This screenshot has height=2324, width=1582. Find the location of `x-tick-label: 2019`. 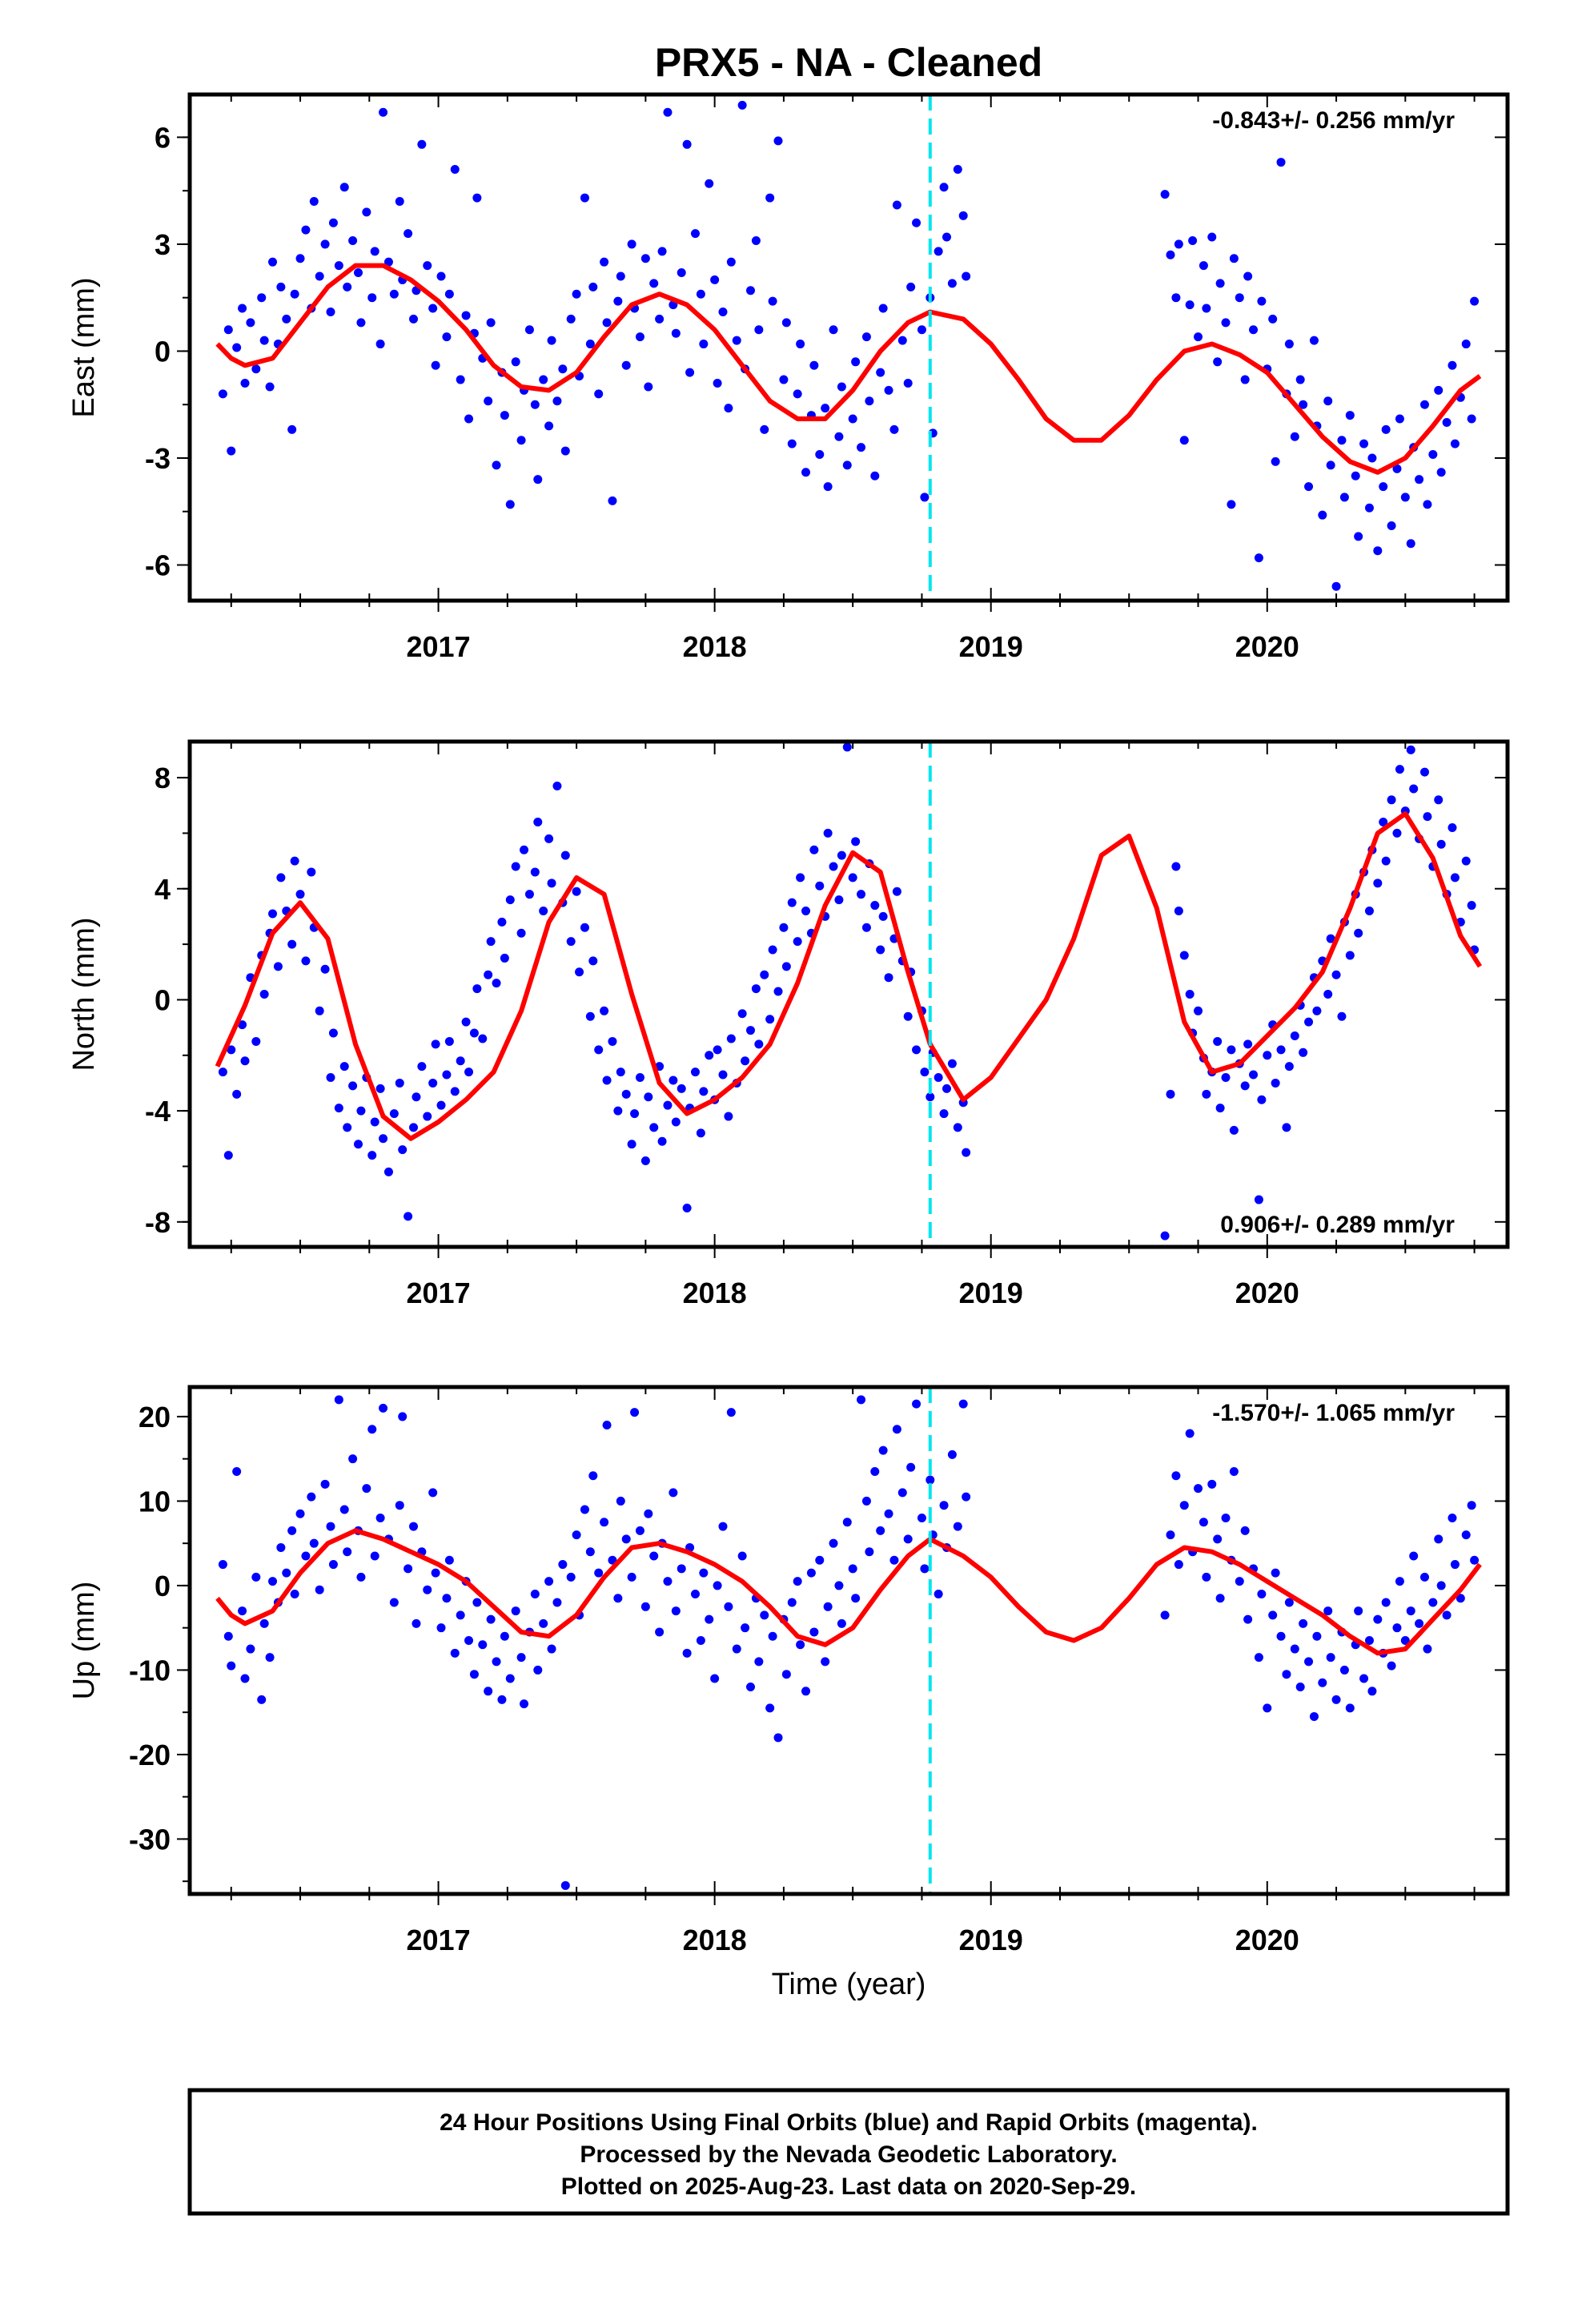

x-tick-label: 2019 is located at coordinates (991, 1293).